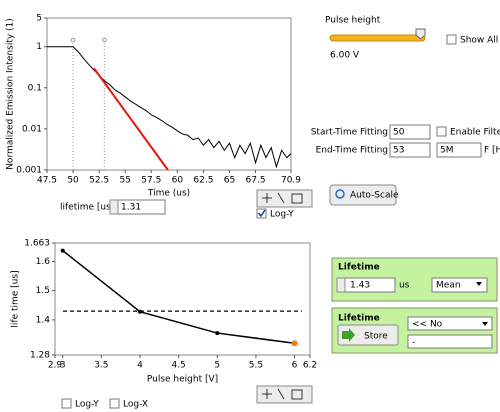  What do you see at coordinates (310, 366) in the screenshot?
I see `x-tick-label: 6.2` at bounding box center [310, 366].